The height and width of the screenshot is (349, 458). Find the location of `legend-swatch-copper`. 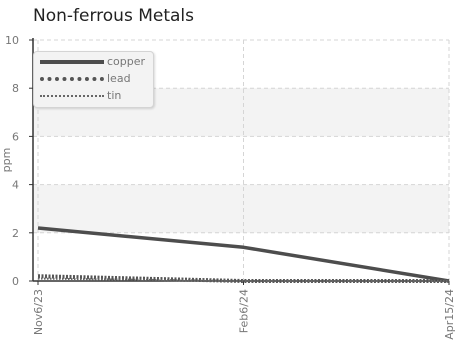

legend-swatch-copper is located at coordinates (72, 62).